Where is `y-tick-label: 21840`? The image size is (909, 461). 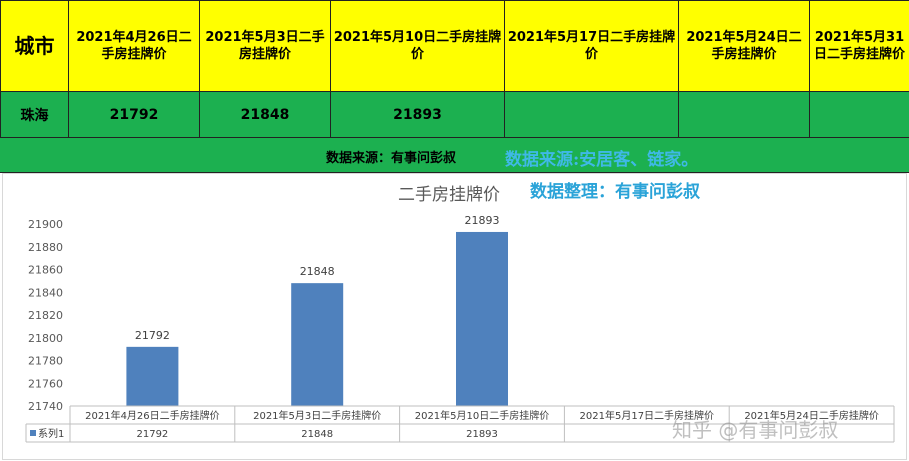 y-tick-label: 21840 is located at coordinates (45, 292).